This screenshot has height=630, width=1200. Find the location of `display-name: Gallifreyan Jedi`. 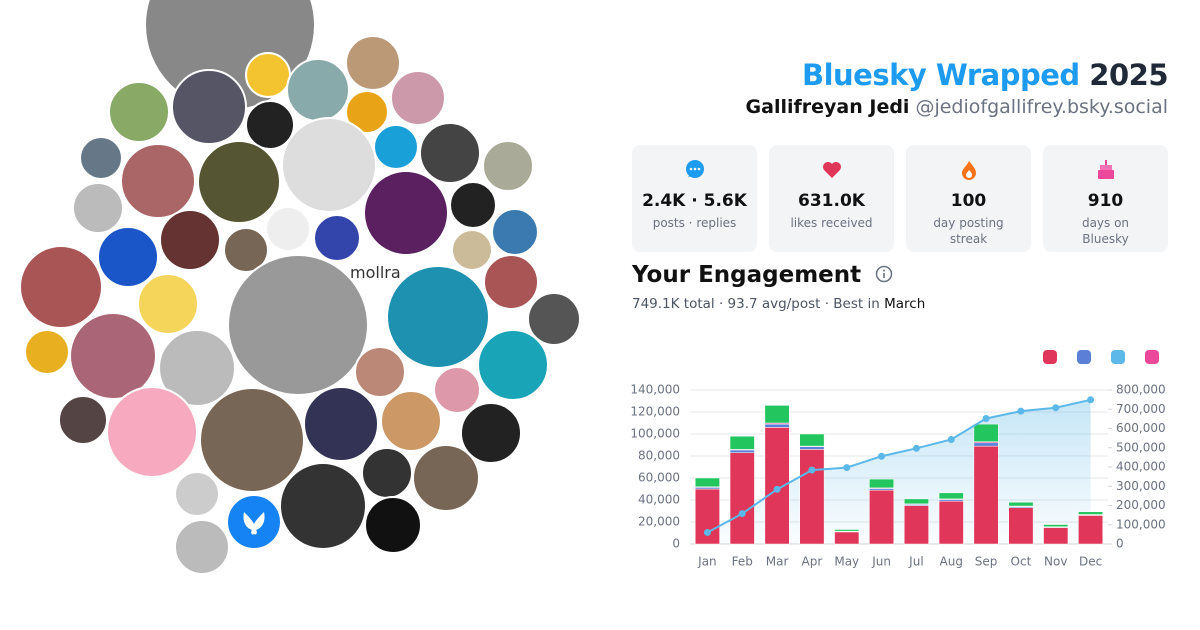

display-name: Gallifreyan Jedi is located at coordinates (827, 107).